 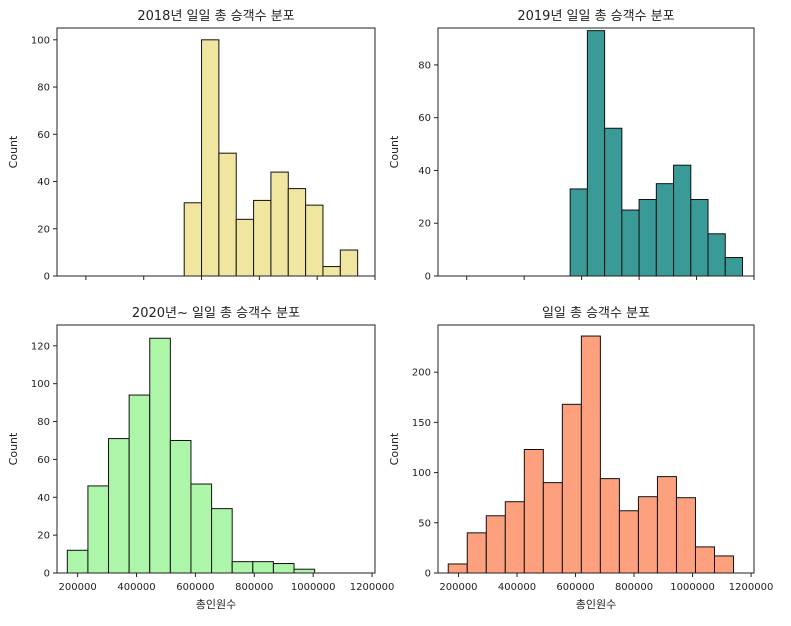 What do you see at coordinates (215, 16) in the screenshot?
I see `chart-title: 2018년 일일 총 승객수 분포` at bounding box center [215, 16].